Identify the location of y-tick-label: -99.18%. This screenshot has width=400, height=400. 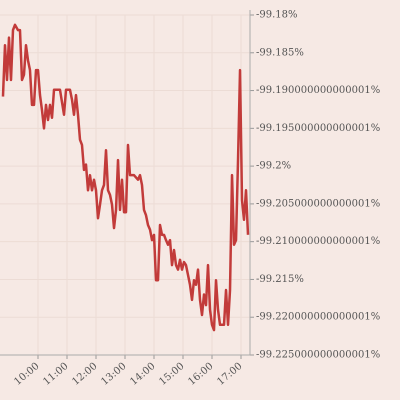
(277, 15).